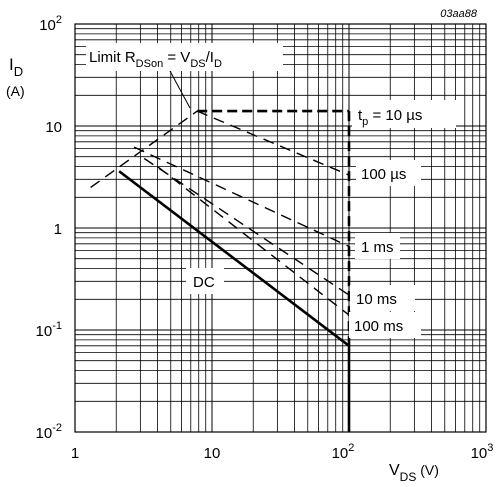 This screenshot has height=487, width=504. Describe the element at coordinates (75, 453) in the screenshot. I see `x-tick-1: 1` at that location.